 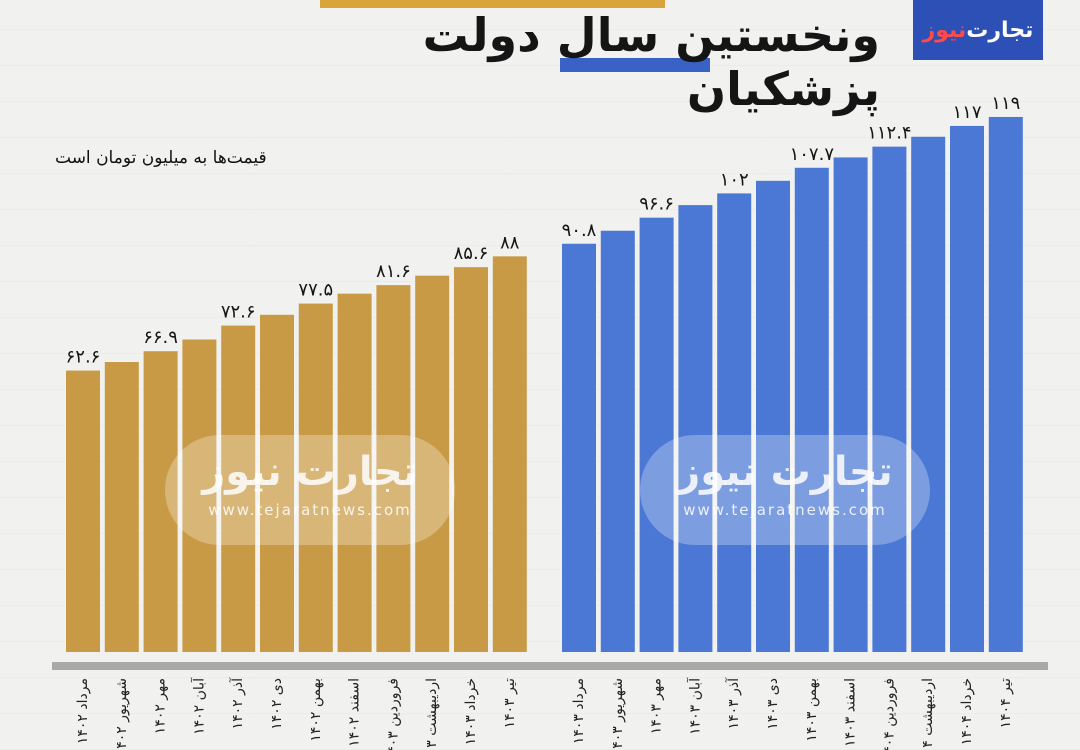 What do you see at coordinates (889, 133) in the screenshot?
I see `data-label: ۱۱۲.۴` at bounding box center [889, 133].